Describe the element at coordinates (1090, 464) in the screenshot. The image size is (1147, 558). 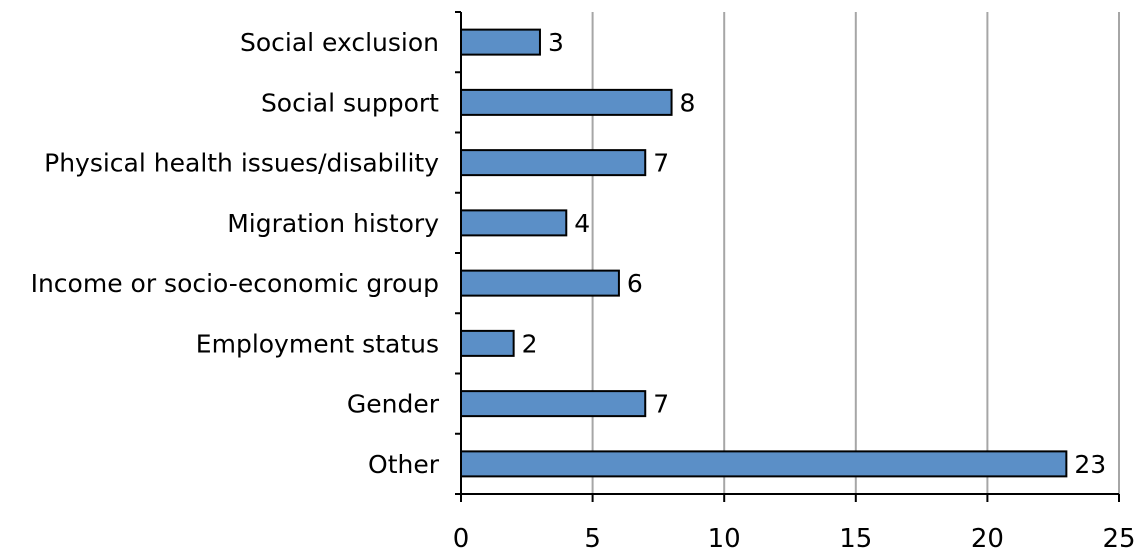
I see `data-label-7: 23` at that location.